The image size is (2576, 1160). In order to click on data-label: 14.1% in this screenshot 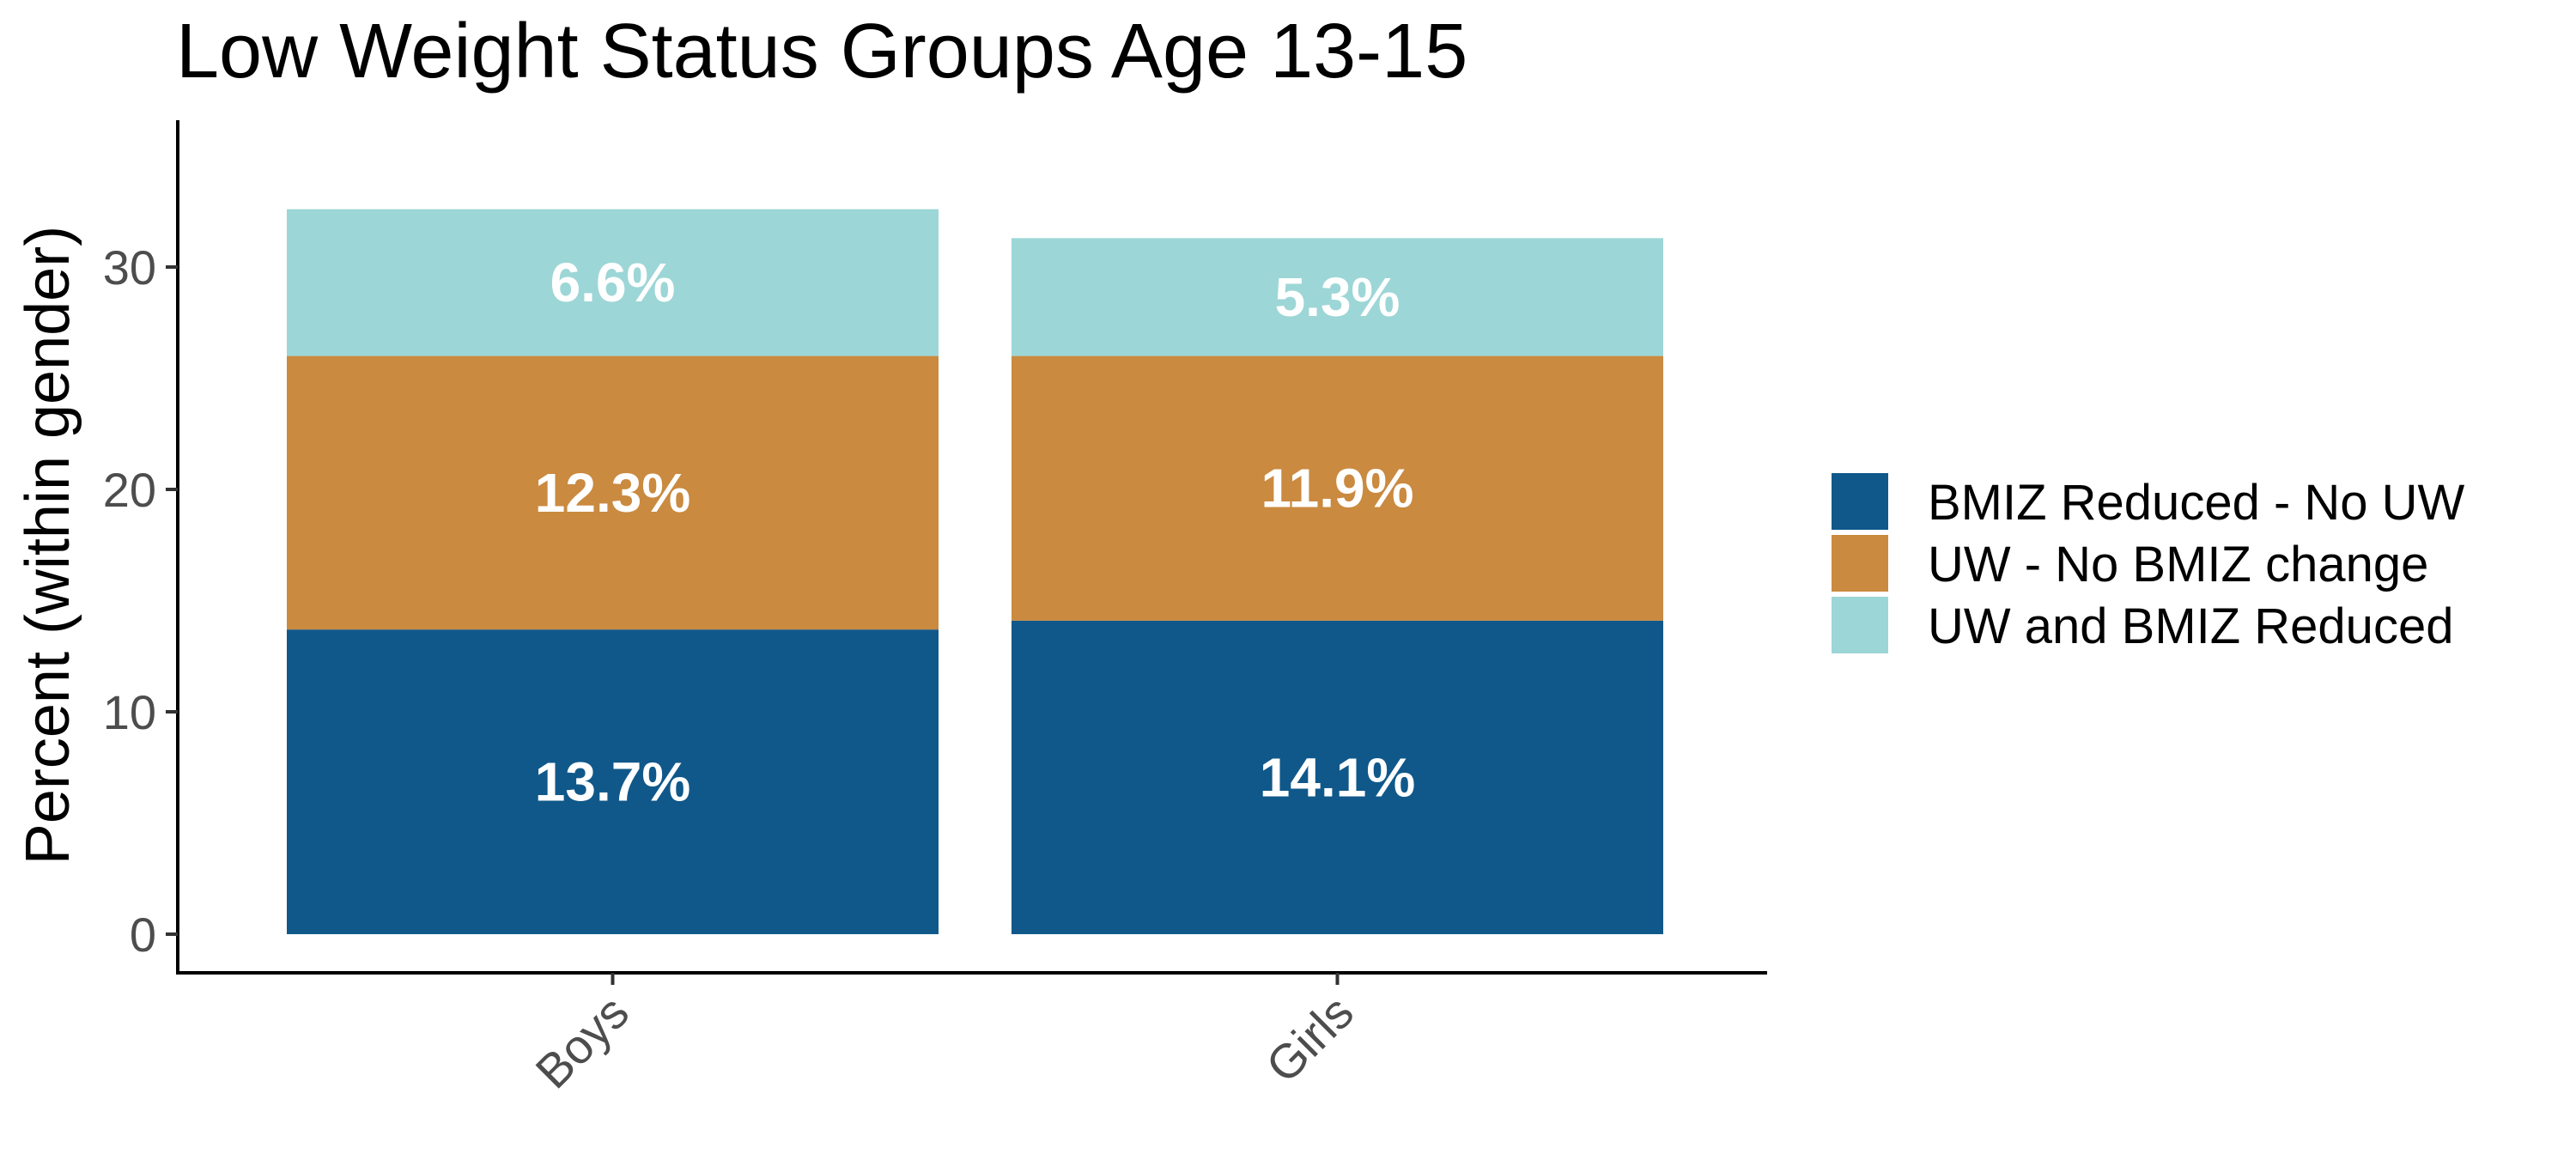, I will do `click(1338, 777)`.